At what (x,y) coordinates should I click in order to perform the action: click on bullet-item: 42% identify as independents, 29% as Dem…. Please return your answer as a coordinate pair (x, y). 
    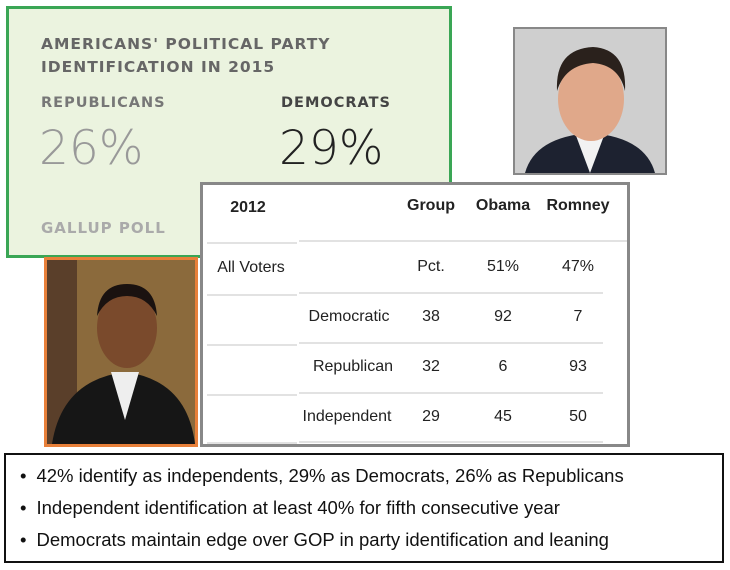
    Looking at the image, I should click on (321, 476).